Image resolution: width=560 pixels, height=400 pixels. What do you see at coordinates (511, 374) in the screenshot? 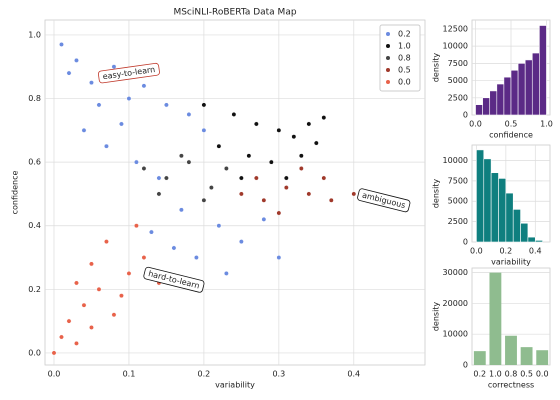
I see `x-tick-label: 0.8` at bounding box center [511, 374].